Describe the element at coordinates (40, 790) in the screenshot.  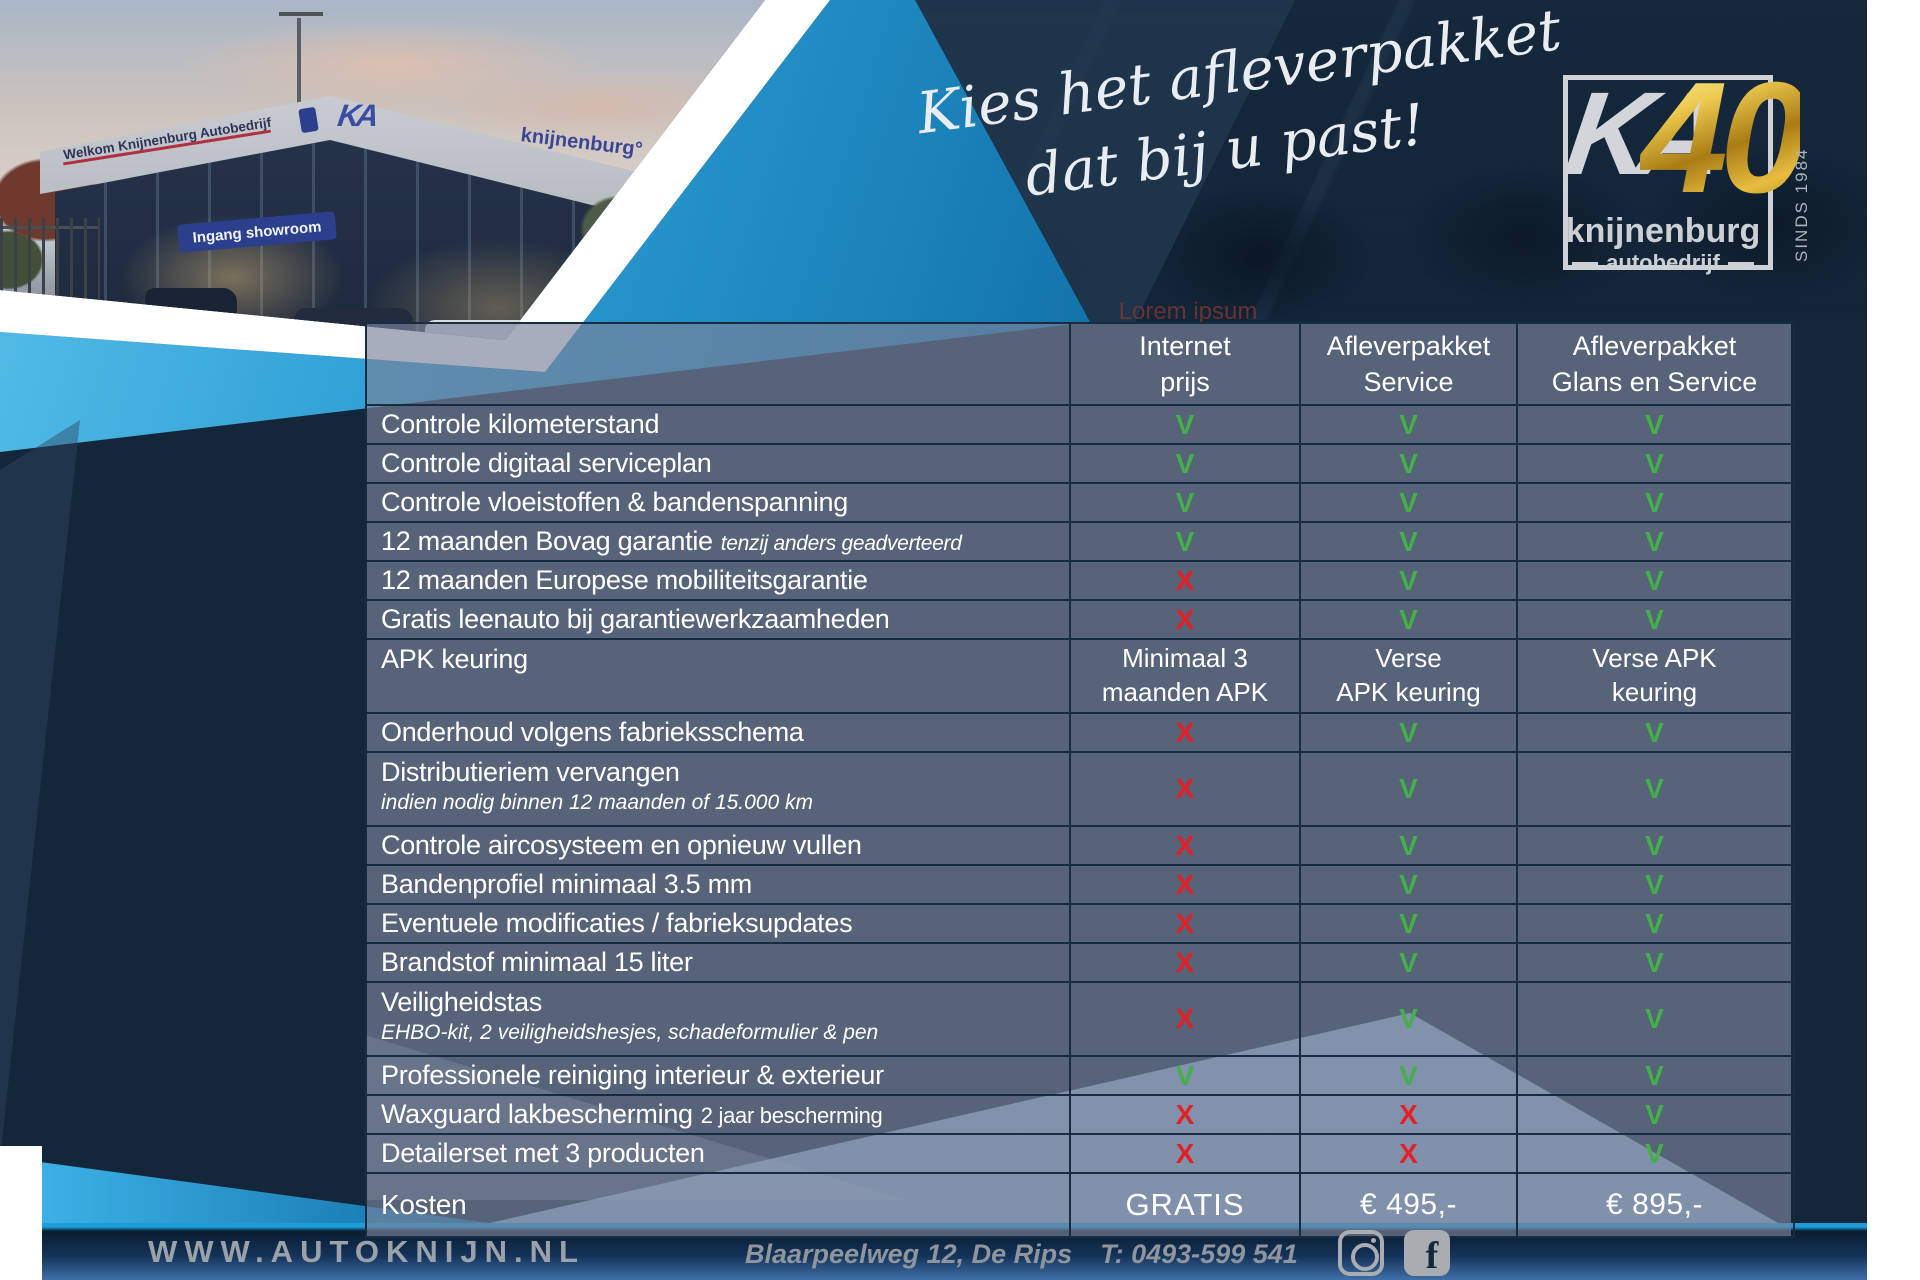
I see `left-diagonal-streak` at that location.